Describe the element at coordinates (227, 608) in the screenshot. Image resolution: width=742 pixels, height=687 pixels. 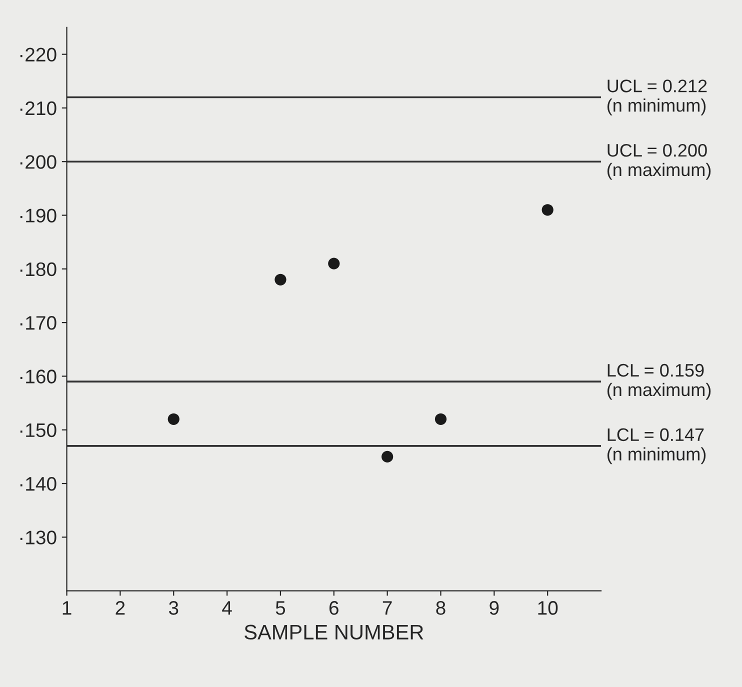
I see `x-tick-label: 4` at that location.